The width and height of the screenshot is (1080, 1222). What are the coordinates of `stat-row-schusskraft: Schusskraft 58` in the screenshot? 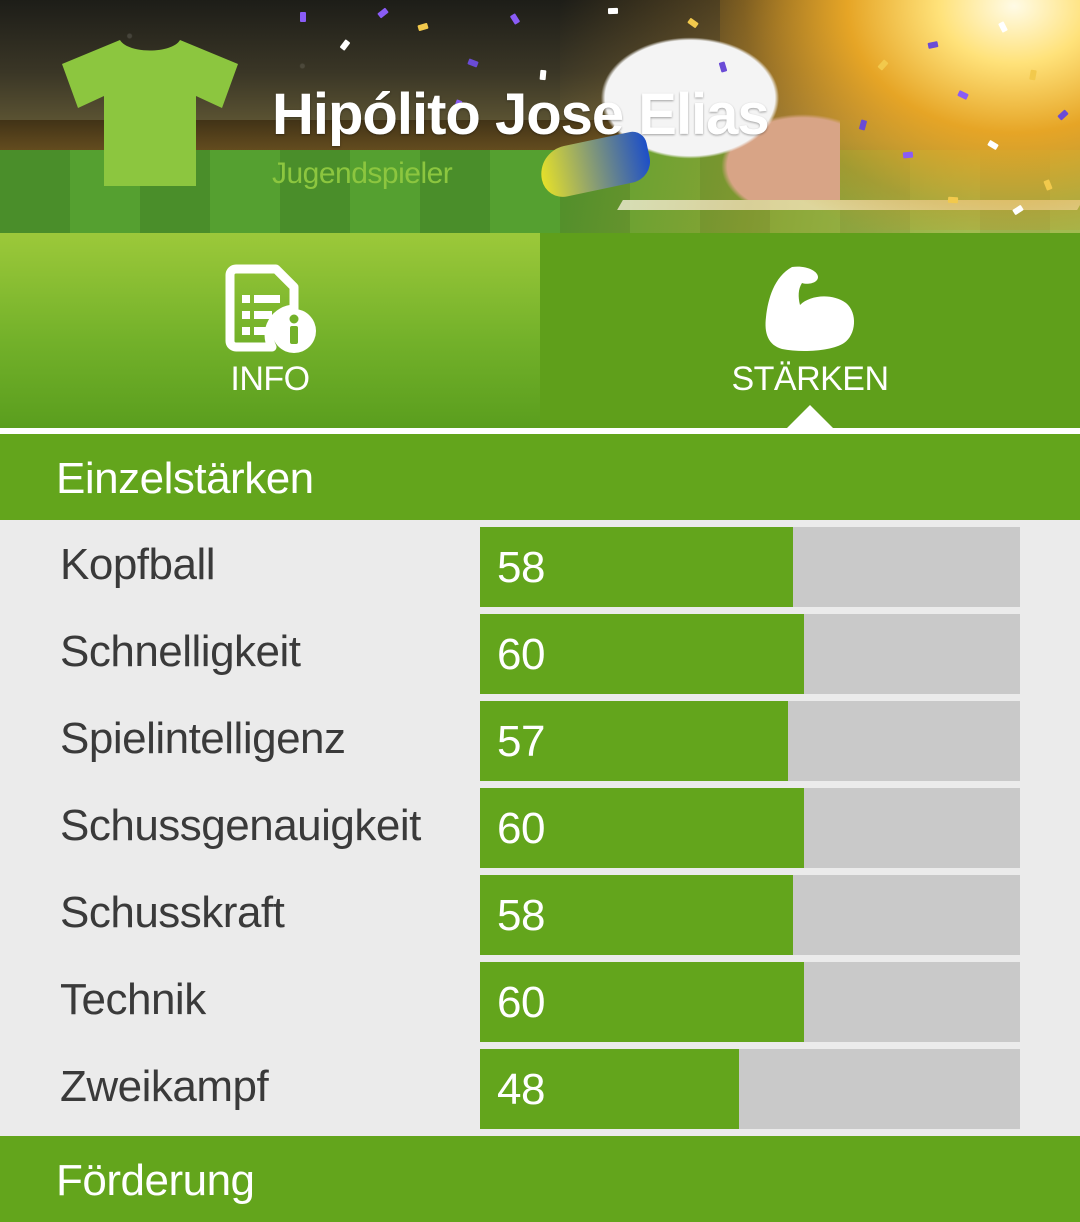 It's located at (540, 911).